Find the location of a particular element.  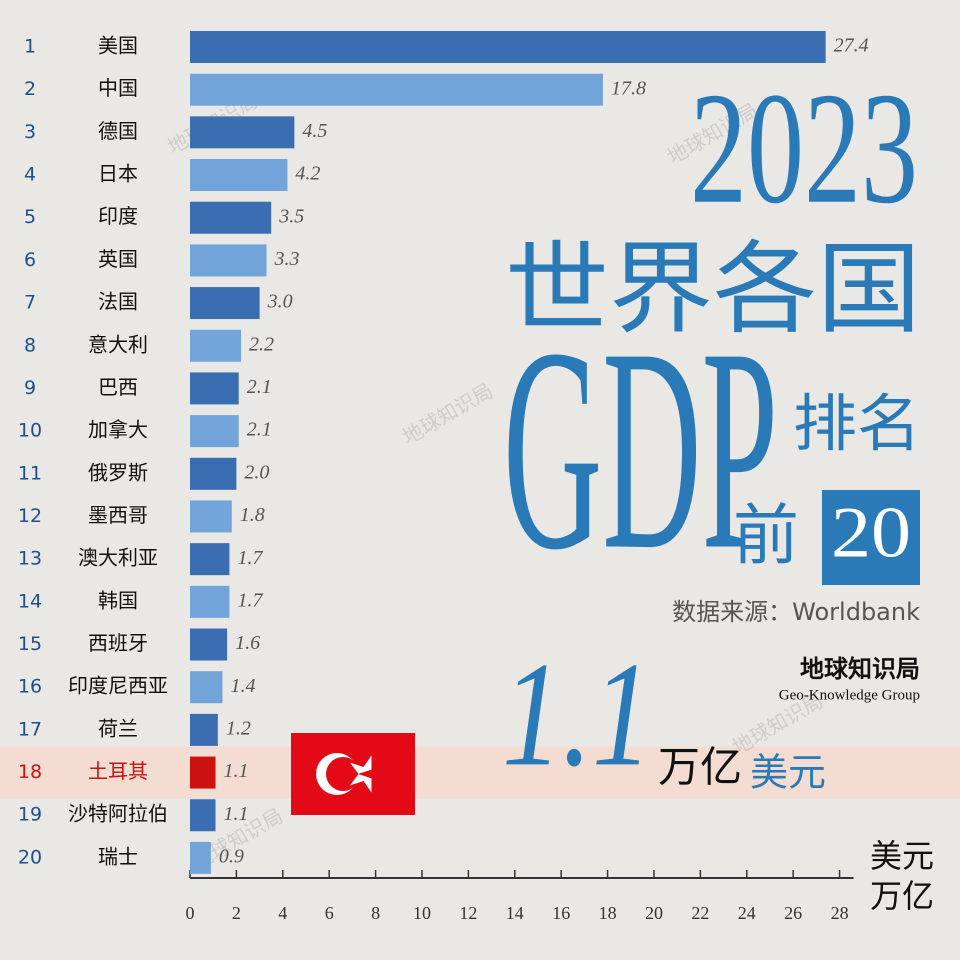

category-label: 巴西 is located at coordinates (118, 387).